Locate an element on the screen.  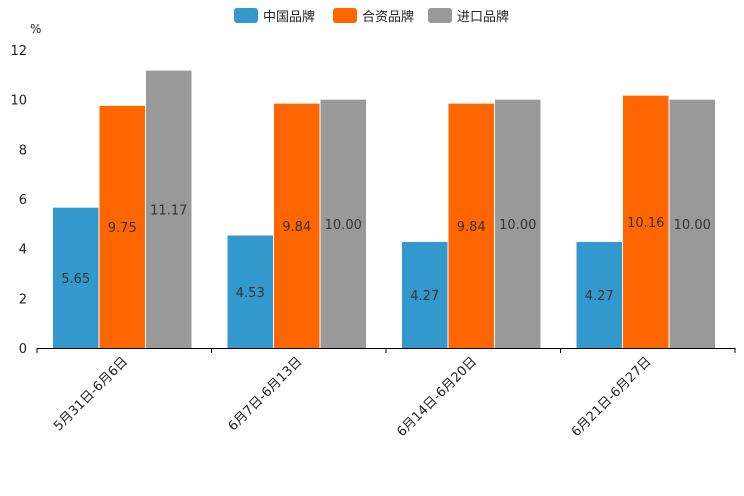
data-label: 5.65 is located at coordinates (75, 279).